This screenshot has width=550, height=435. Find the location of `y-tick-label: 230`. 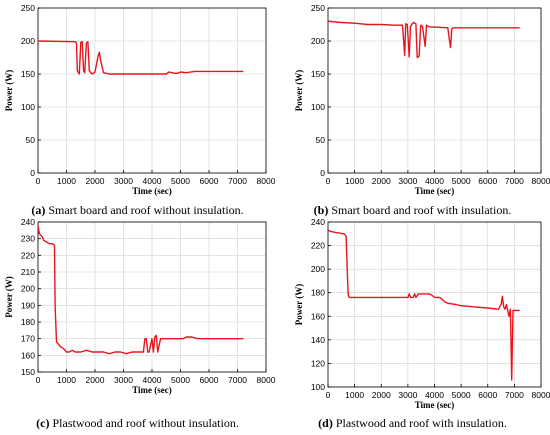

y-tick-label: 230 is located at coordinates (28, 239).